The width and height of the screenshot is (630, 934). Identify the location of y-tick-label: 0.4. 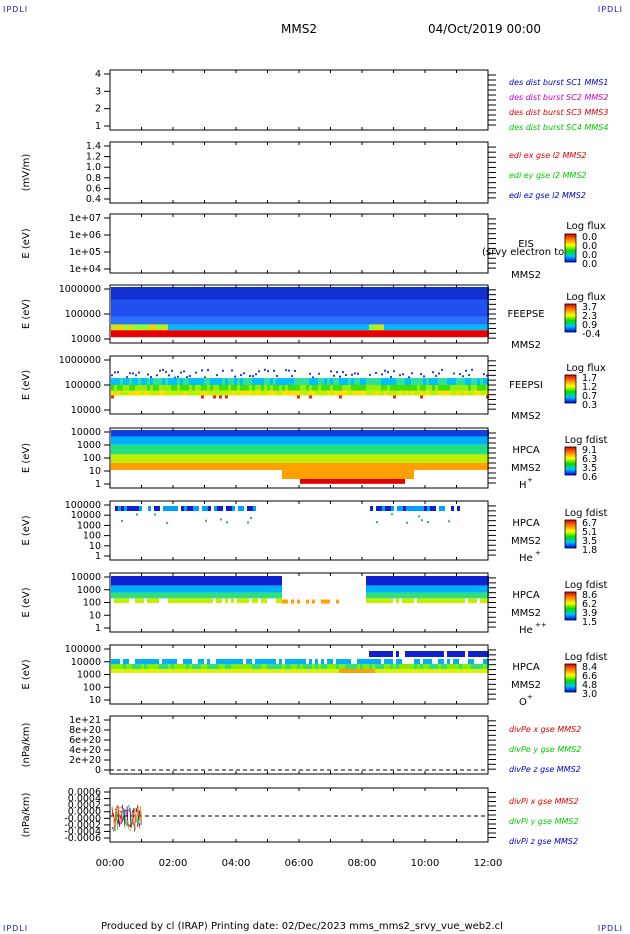
(93, 199).